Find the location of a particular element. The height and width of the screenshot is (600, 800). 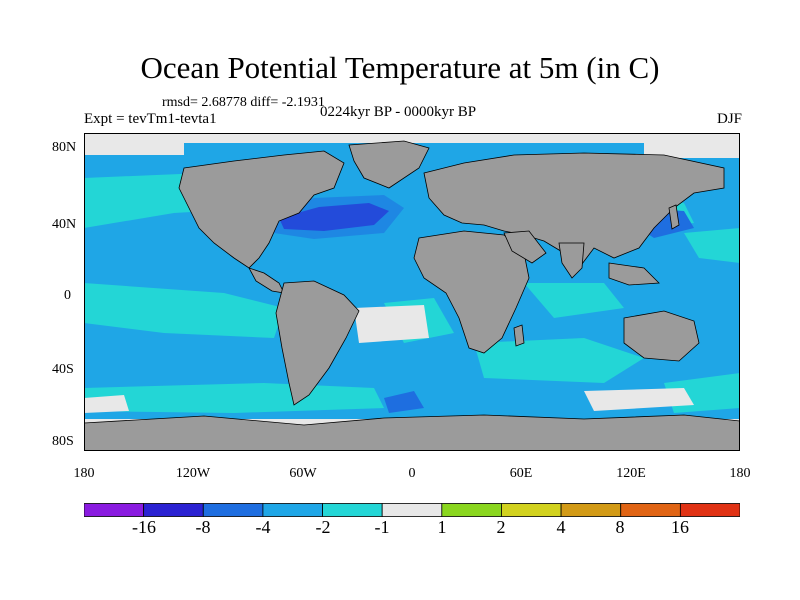

colorbar-label-minus1: -1 is located at coordinates (382, 527).